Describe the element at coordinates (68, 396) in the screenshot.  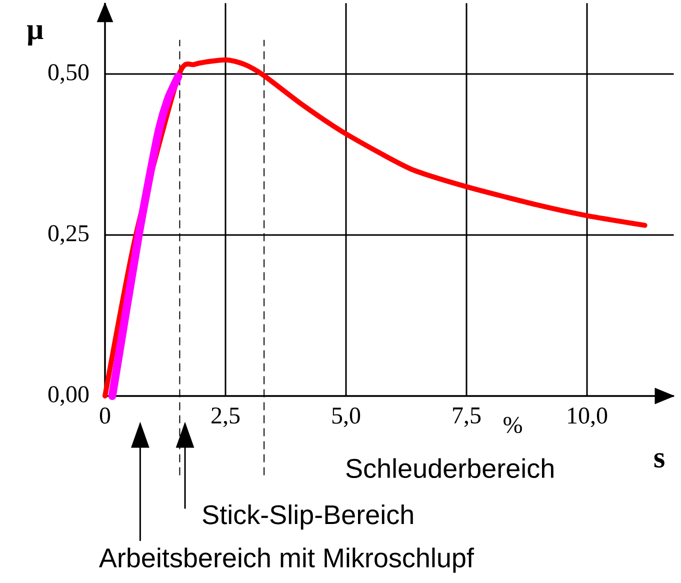
I see `y-tick-label: 0,00` at that location.